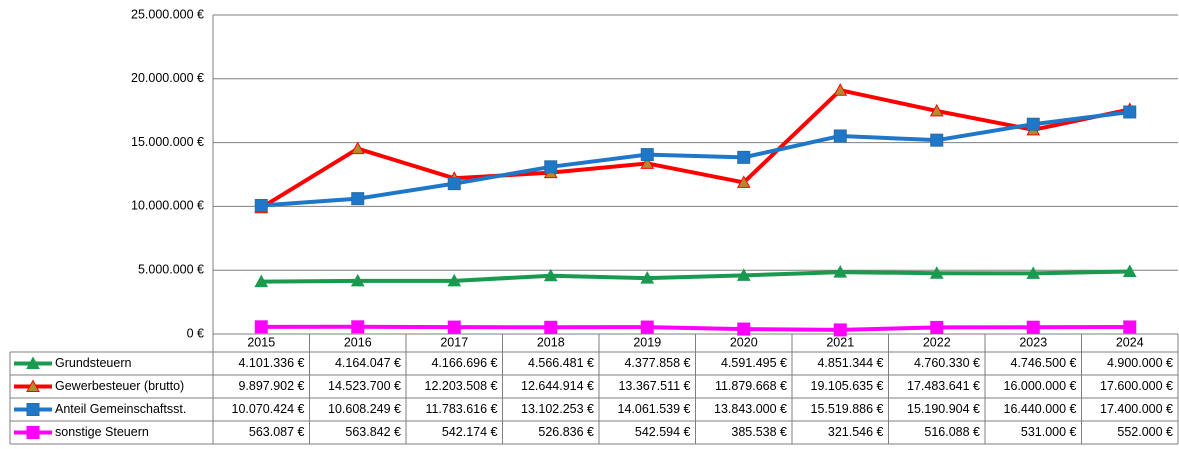 The image size is (1179, 449). Describe the element at coordinates (454, 342) in the screenshot. I see `x-tick-label: 2017` at that location.